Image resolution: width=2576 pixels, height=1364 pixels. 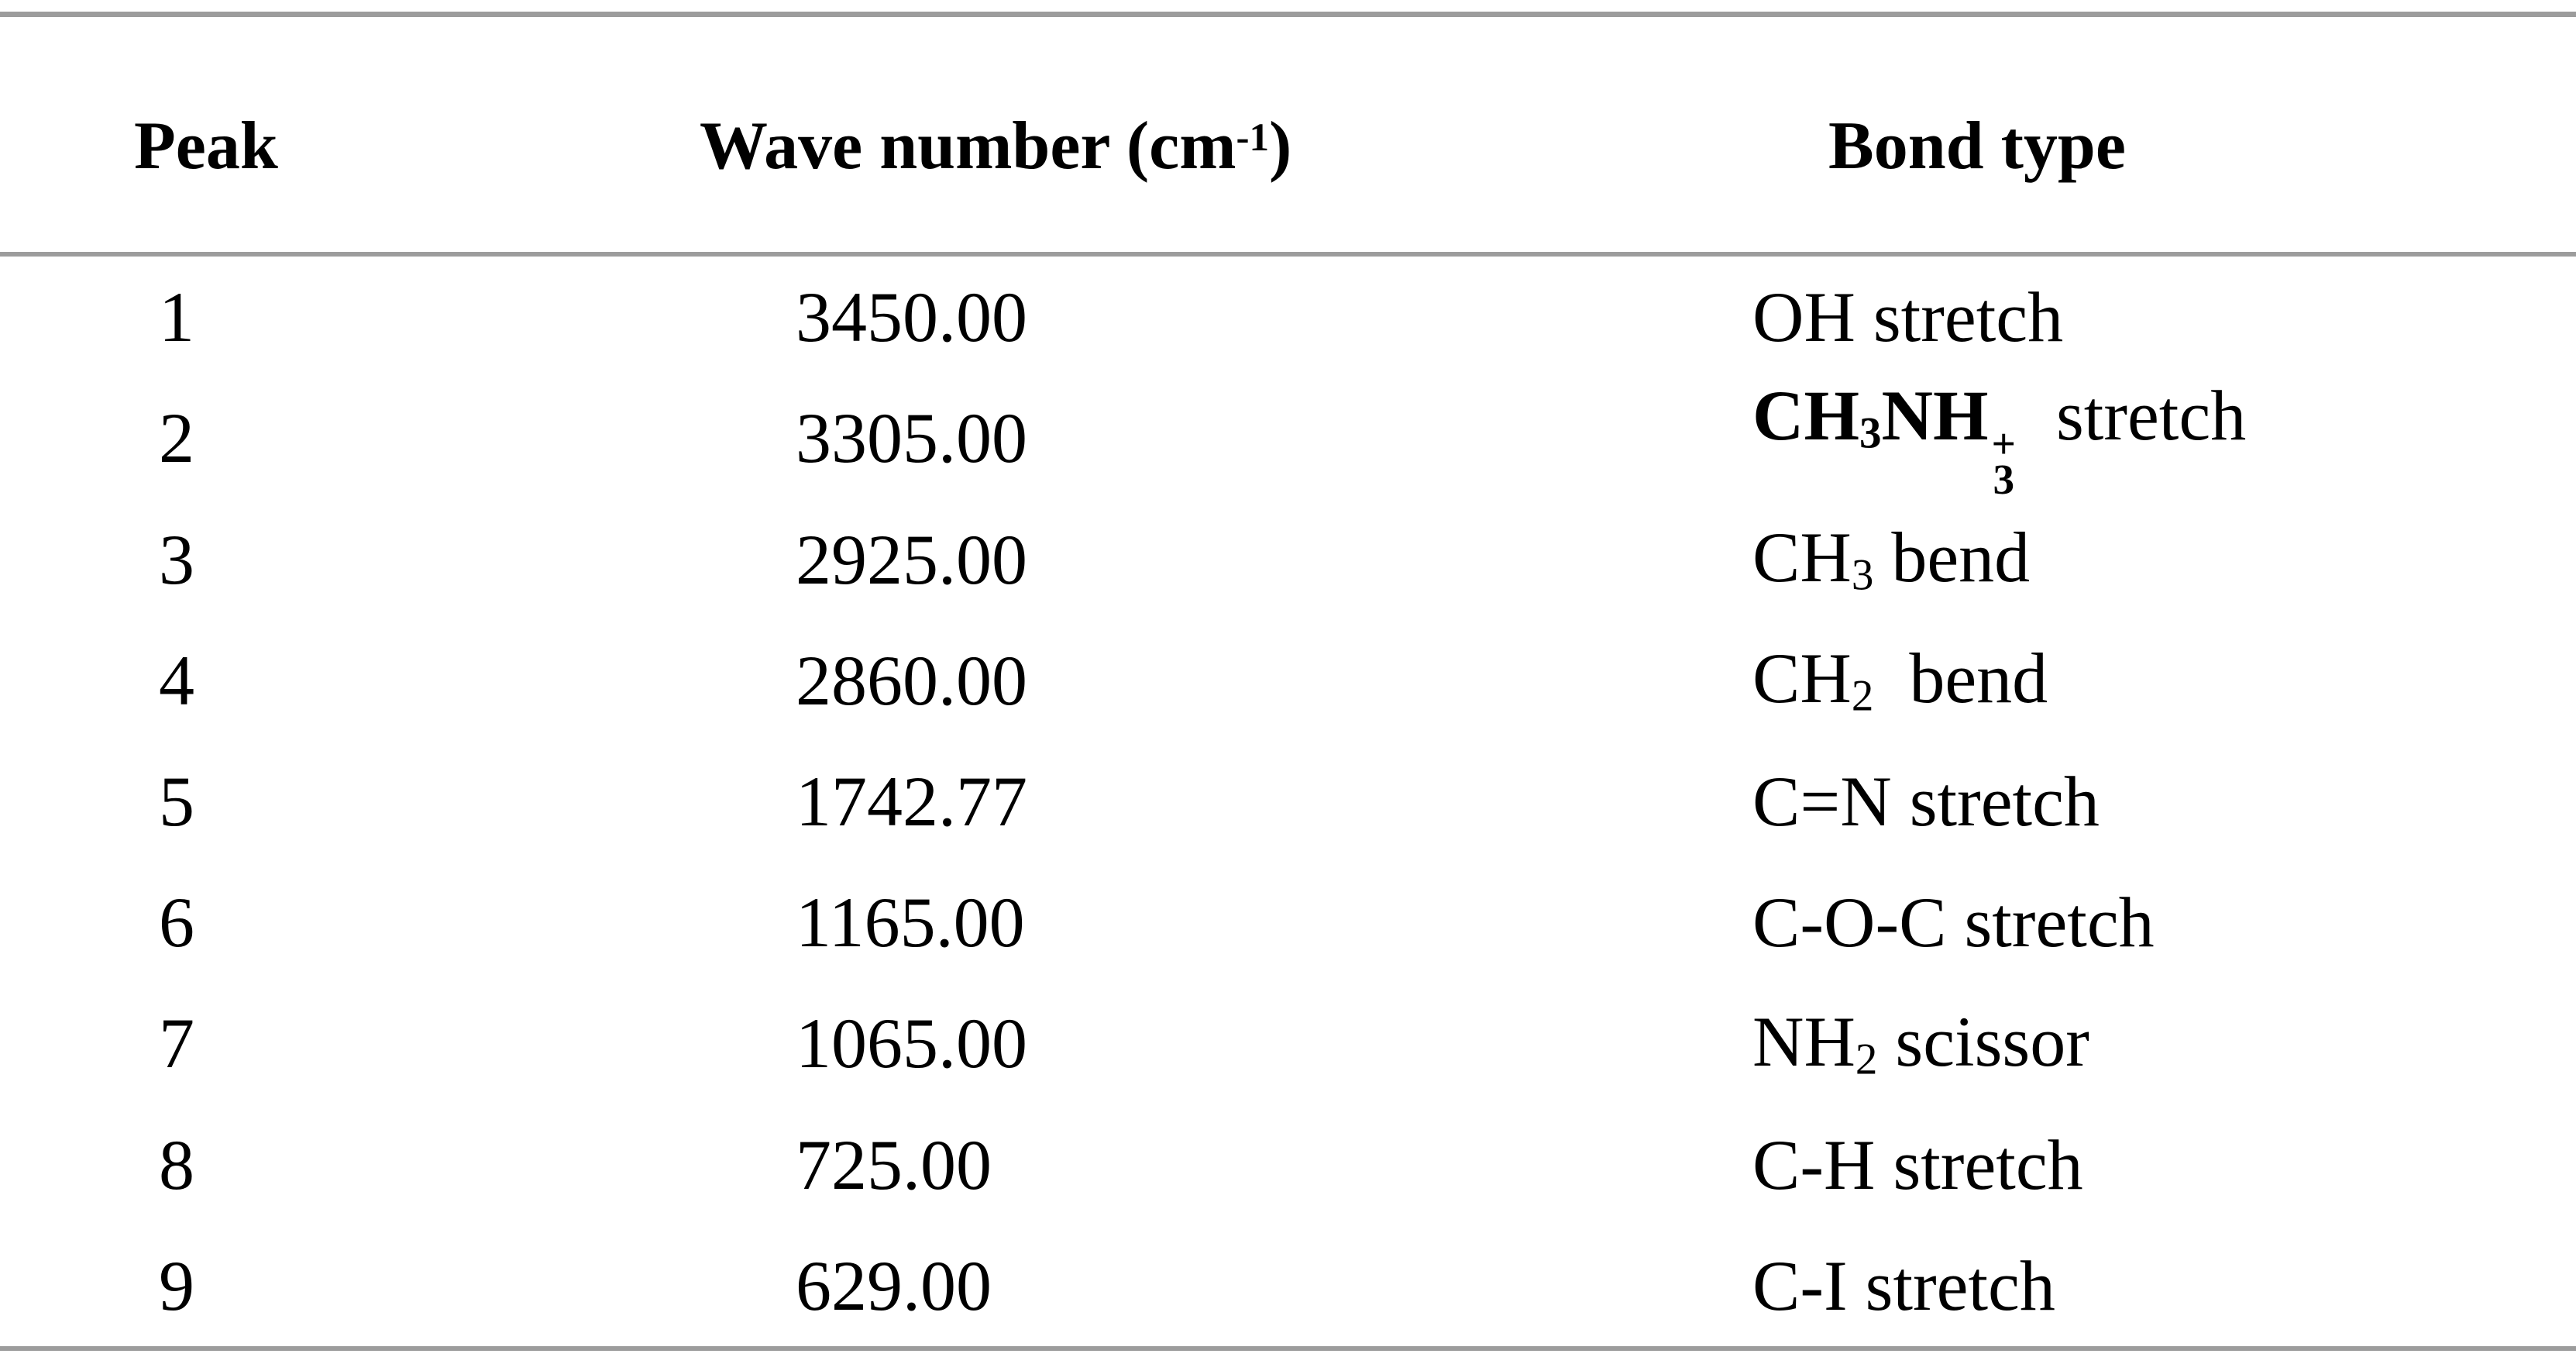 What do you see at coordinates (911, 438) in the screenshot?
I see `wavenumber-value: 3305.00` at bounding box center [911, 438].